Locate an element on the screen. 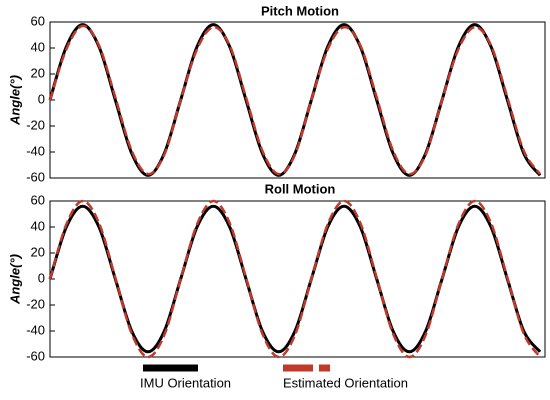 The image size is (550, 400). chart-title: Roll Motion is located at coordinates (300, 188).